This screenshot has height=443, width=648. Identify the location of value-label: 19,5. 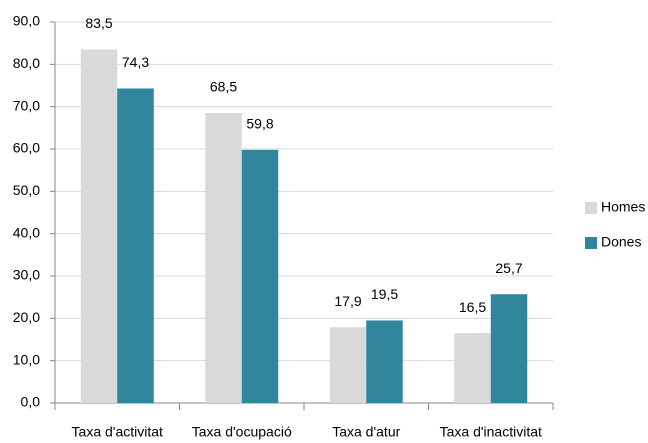
(384, 294).